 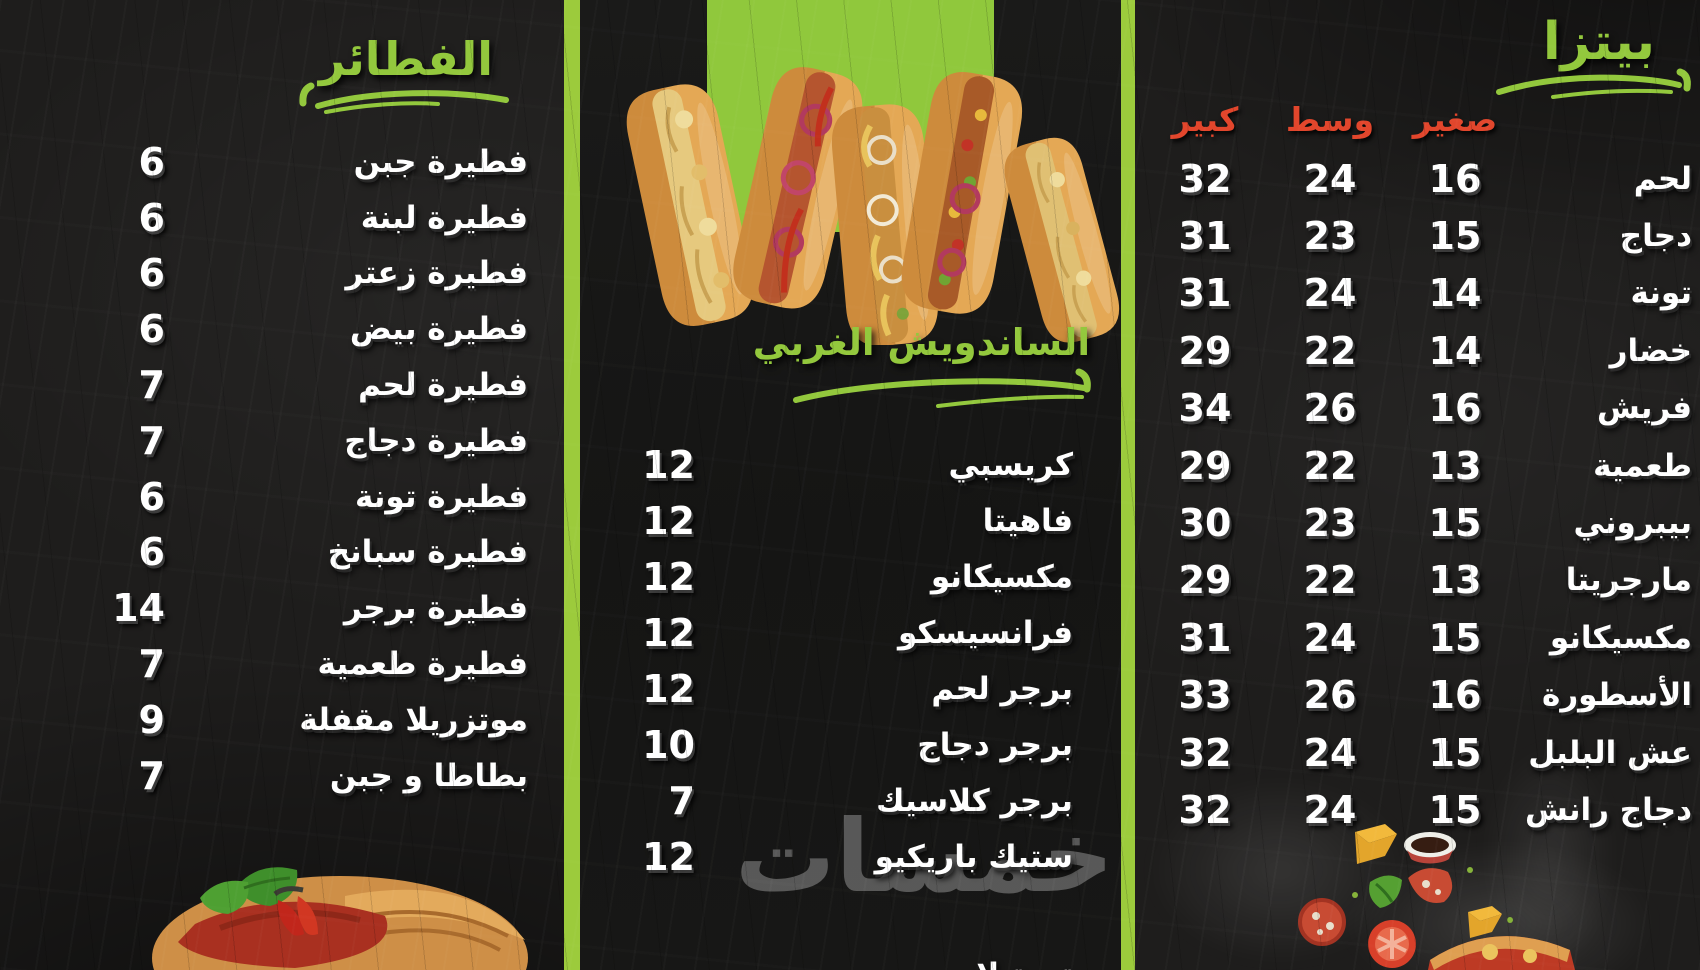 I want to click on item-name: فاهيتا, so click(x=1027, y=521).